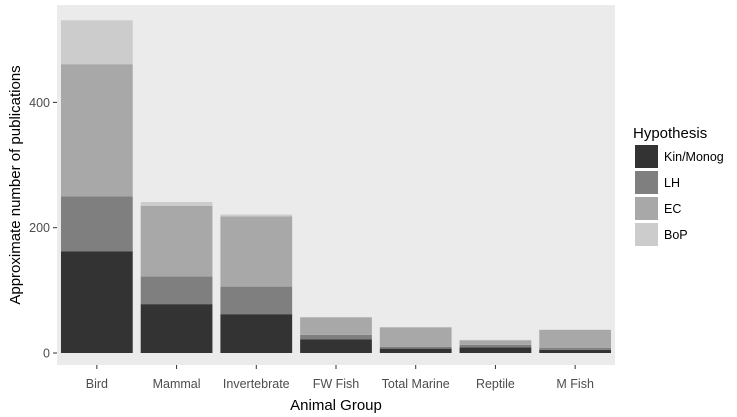  Describe the element at coordinates (416, 384) in the screenshot. I see `x-tick-label: Total Marine` at that location.